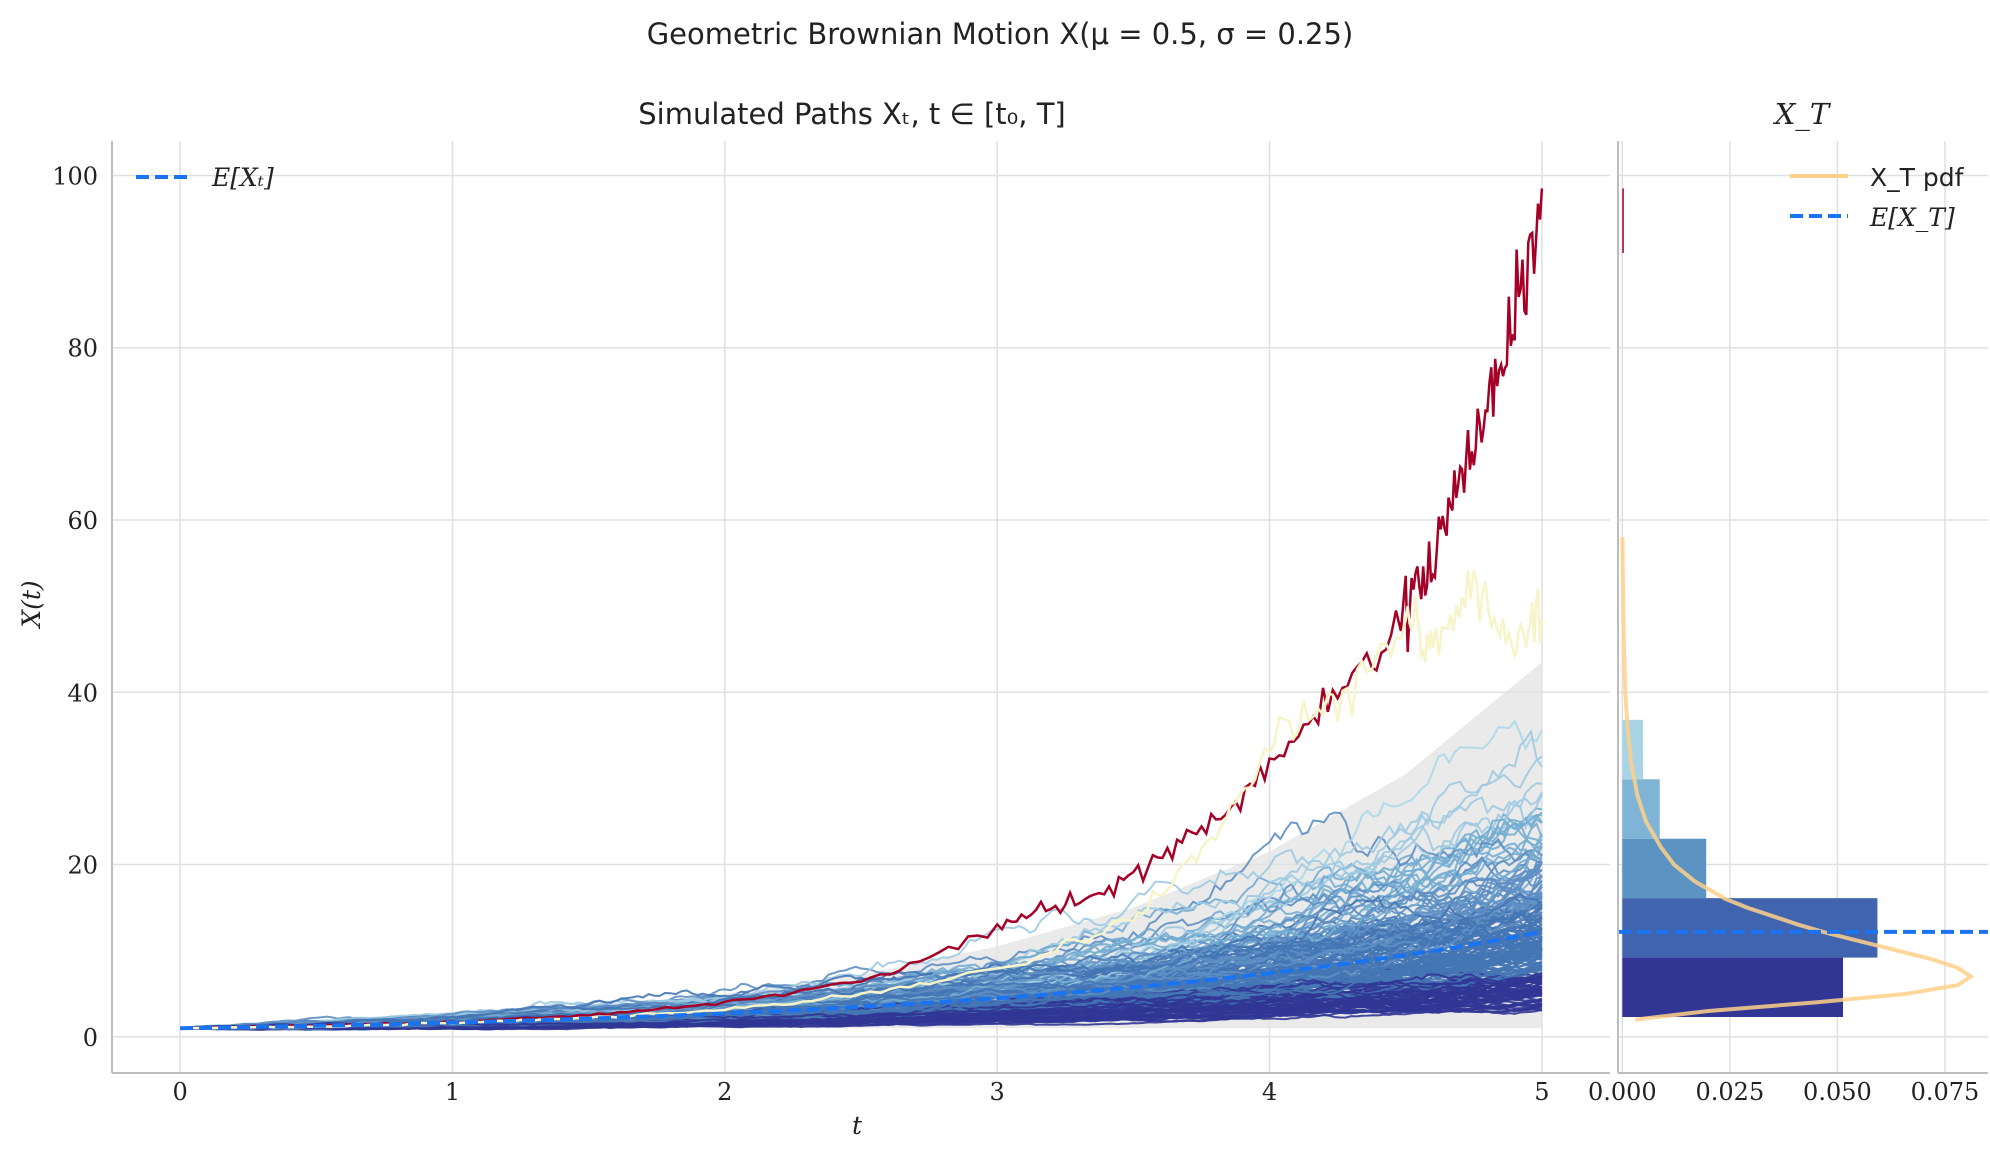  I want to click on x-tick-label: 1, so click(452, 1092).